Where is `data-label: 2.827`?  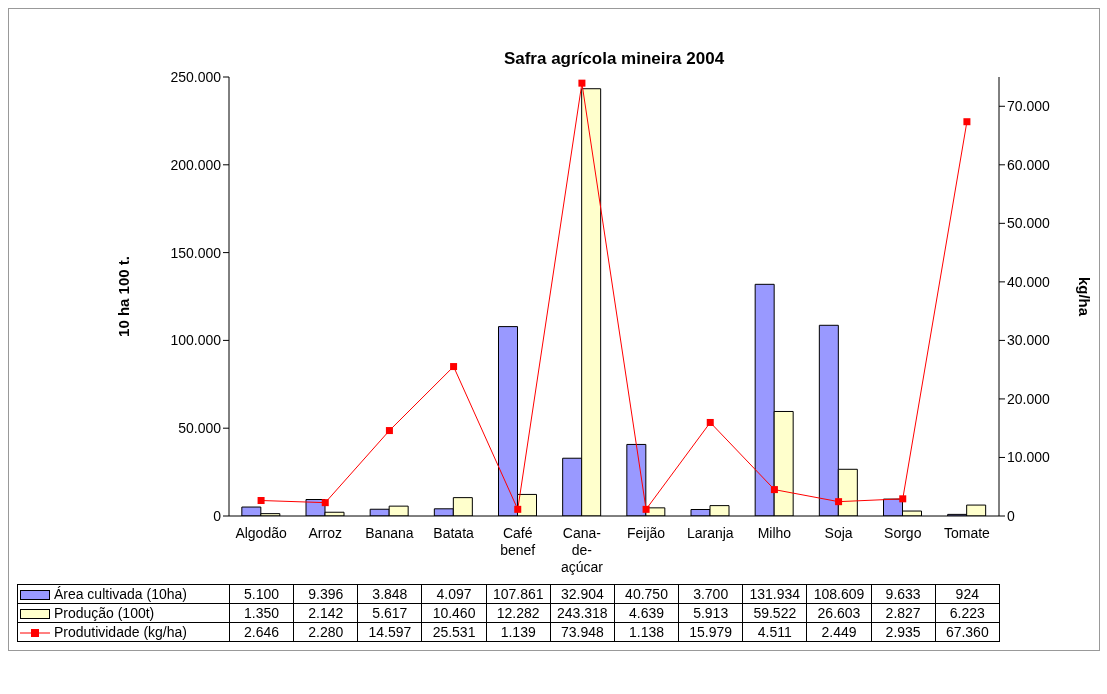 data-label: 2.827 is located at coordinates (903, 613).